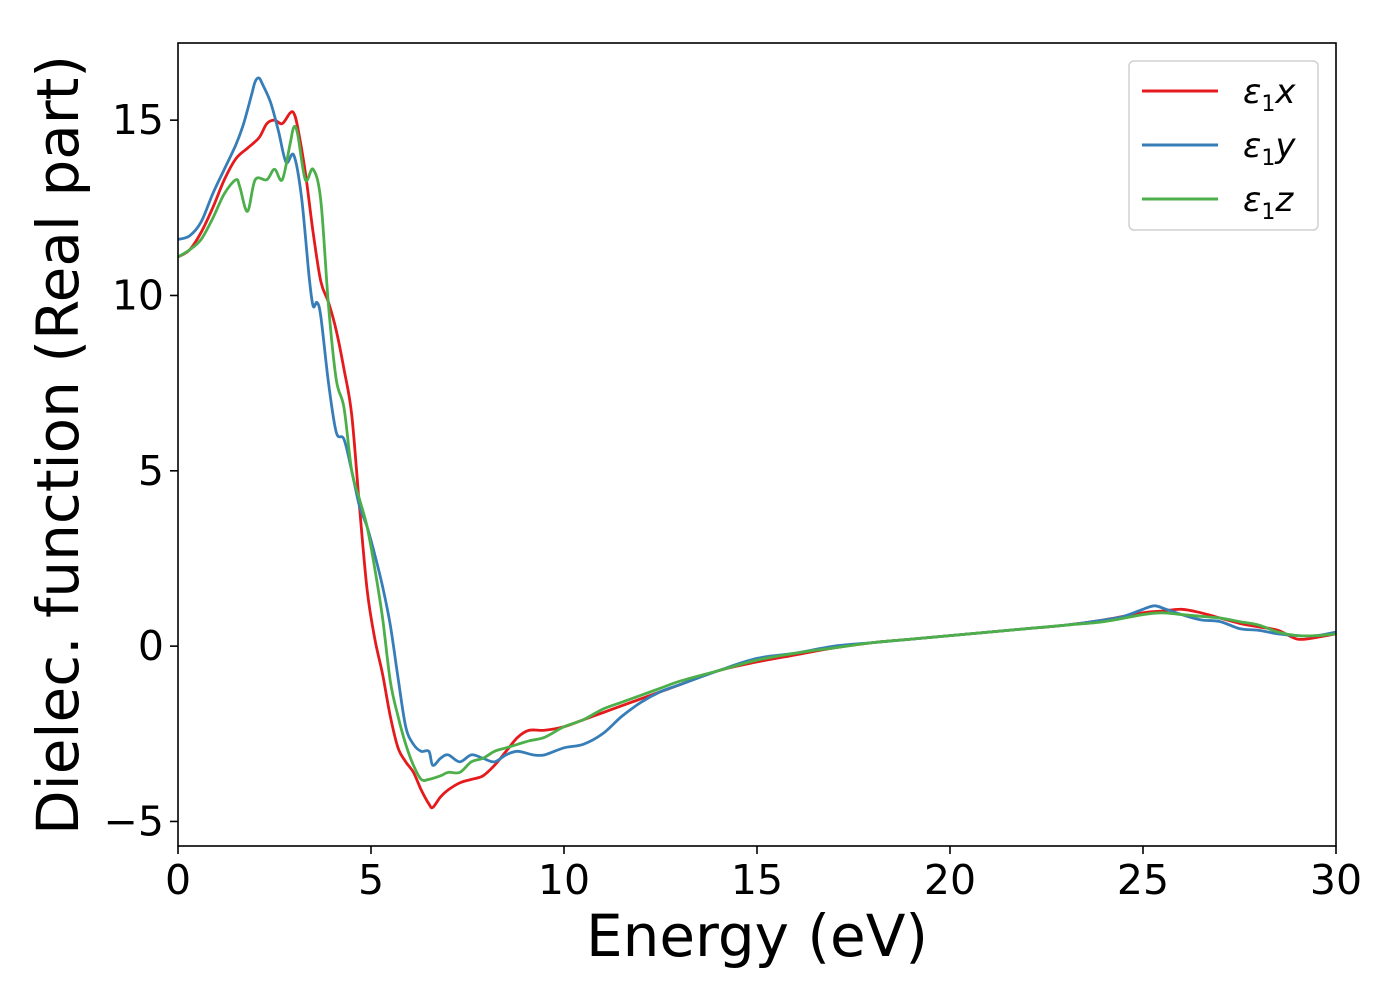 The height and width of the screenshot is (1000, 1400). Describe the element at coordinates (1336, 880) in the screenshot. I see `x-tick-label: 30` at that location.